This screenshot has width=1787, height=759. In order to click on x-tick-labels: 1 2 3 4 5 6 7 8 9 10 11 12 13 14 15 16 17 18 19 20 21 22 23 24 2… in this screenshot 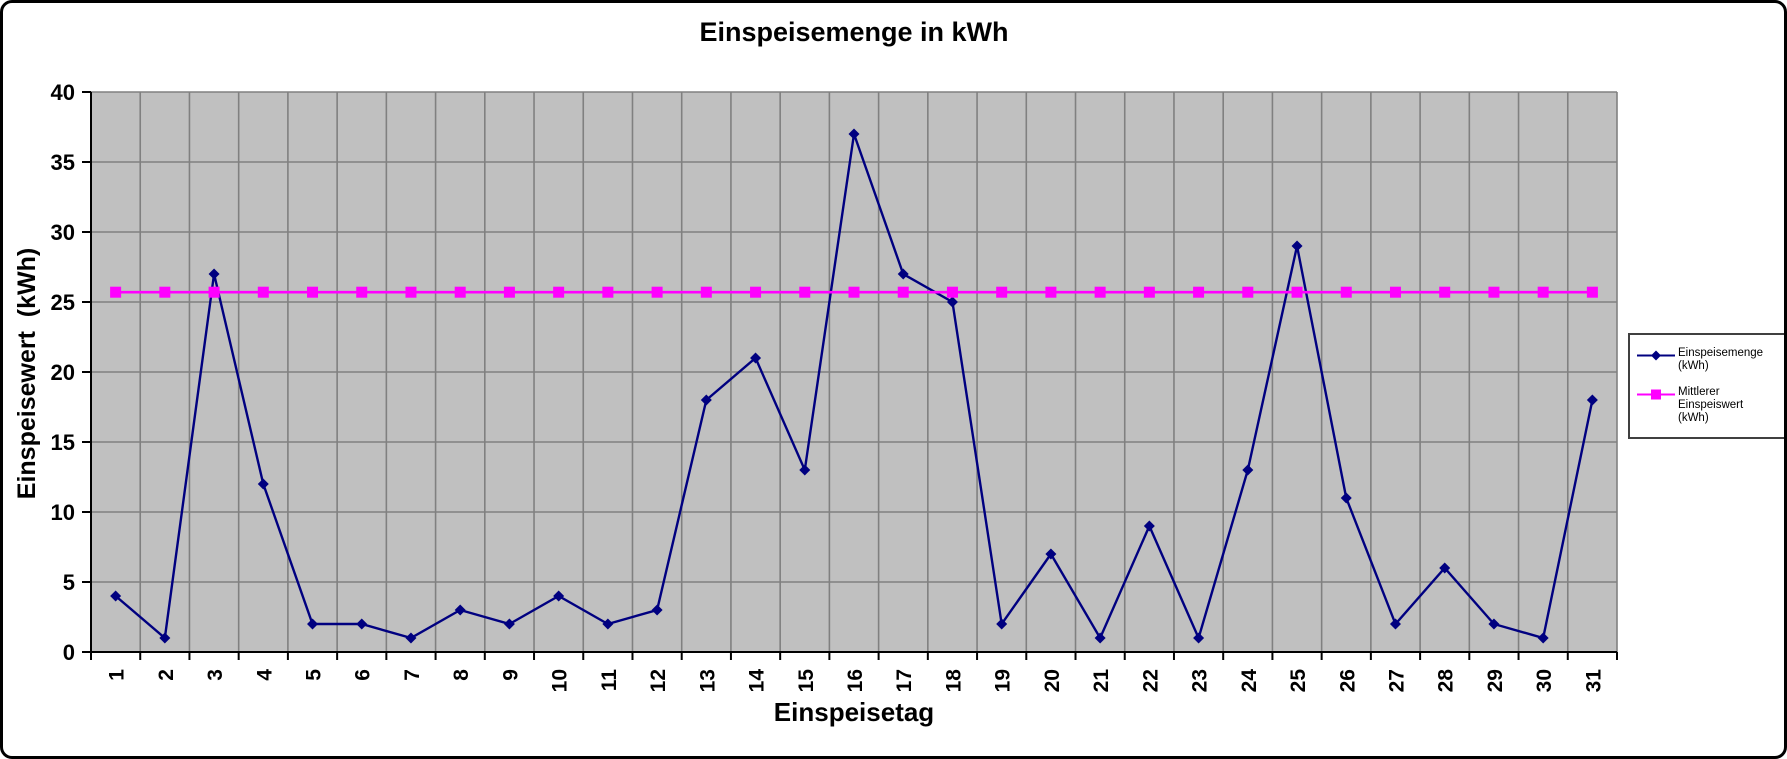, I will do `click(856, 681)`.